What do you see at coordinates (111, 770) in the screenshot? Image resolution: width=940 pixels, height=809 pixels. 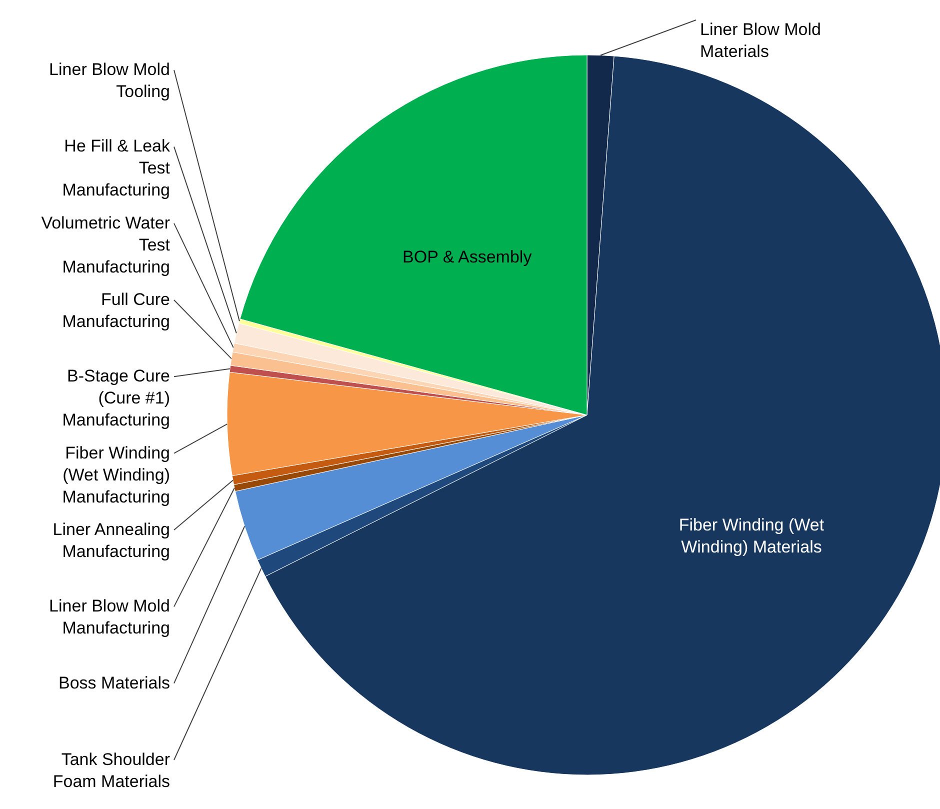 I see `slice-label: Tank Shoulder Foam Materials` at bounding box center [111, 770].